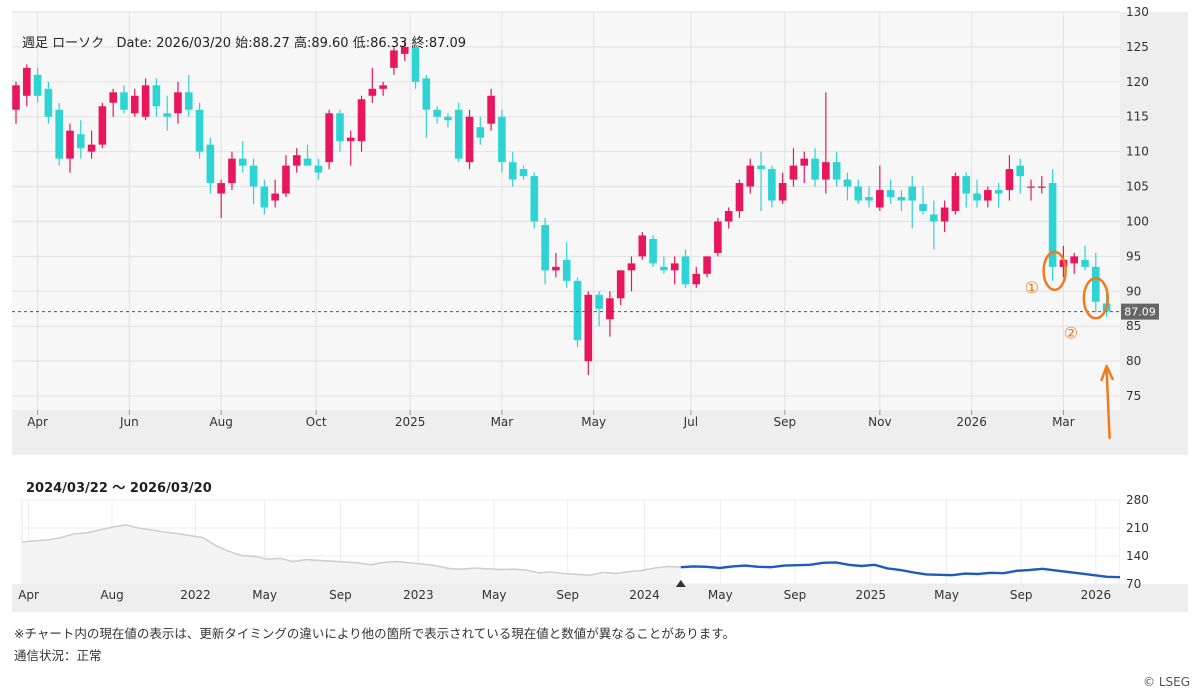 This screenshot has height=699, width=1200. Describe the element at coordinates (566, 432) in the screenshot. I see `main-xaxis-band` at that location.